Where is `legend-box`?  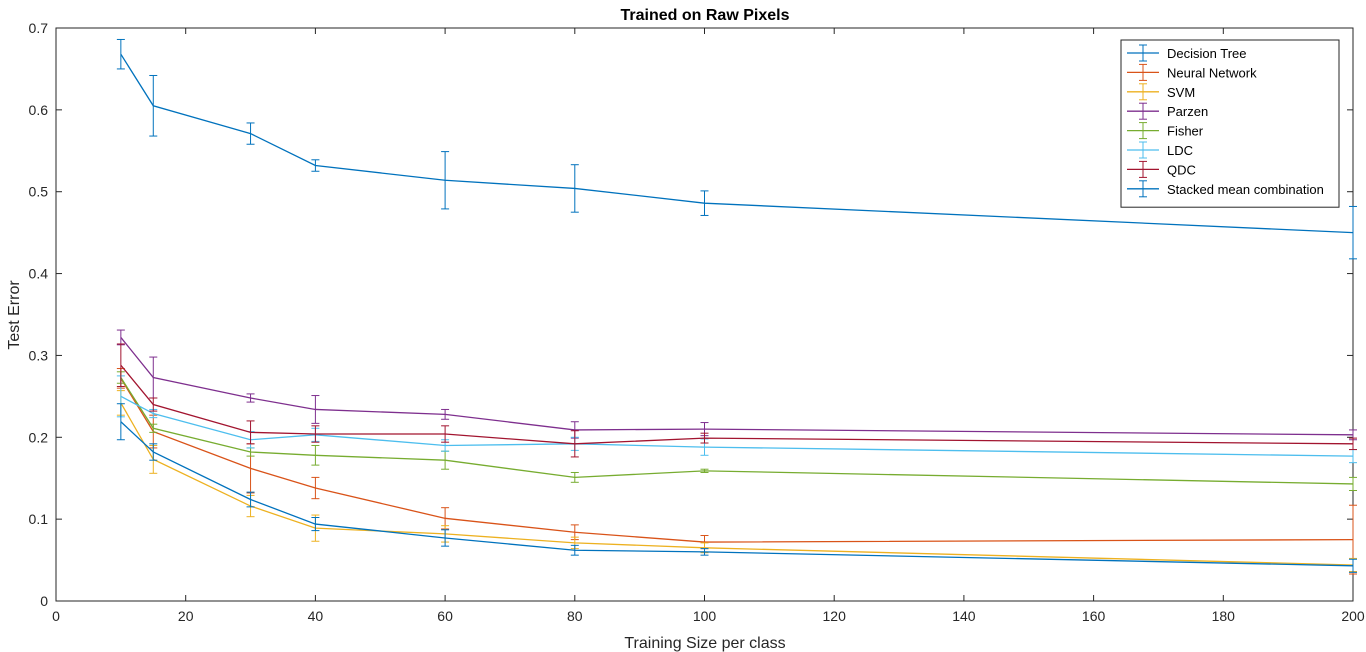 legend-box is located at coordinates (1230, 123).